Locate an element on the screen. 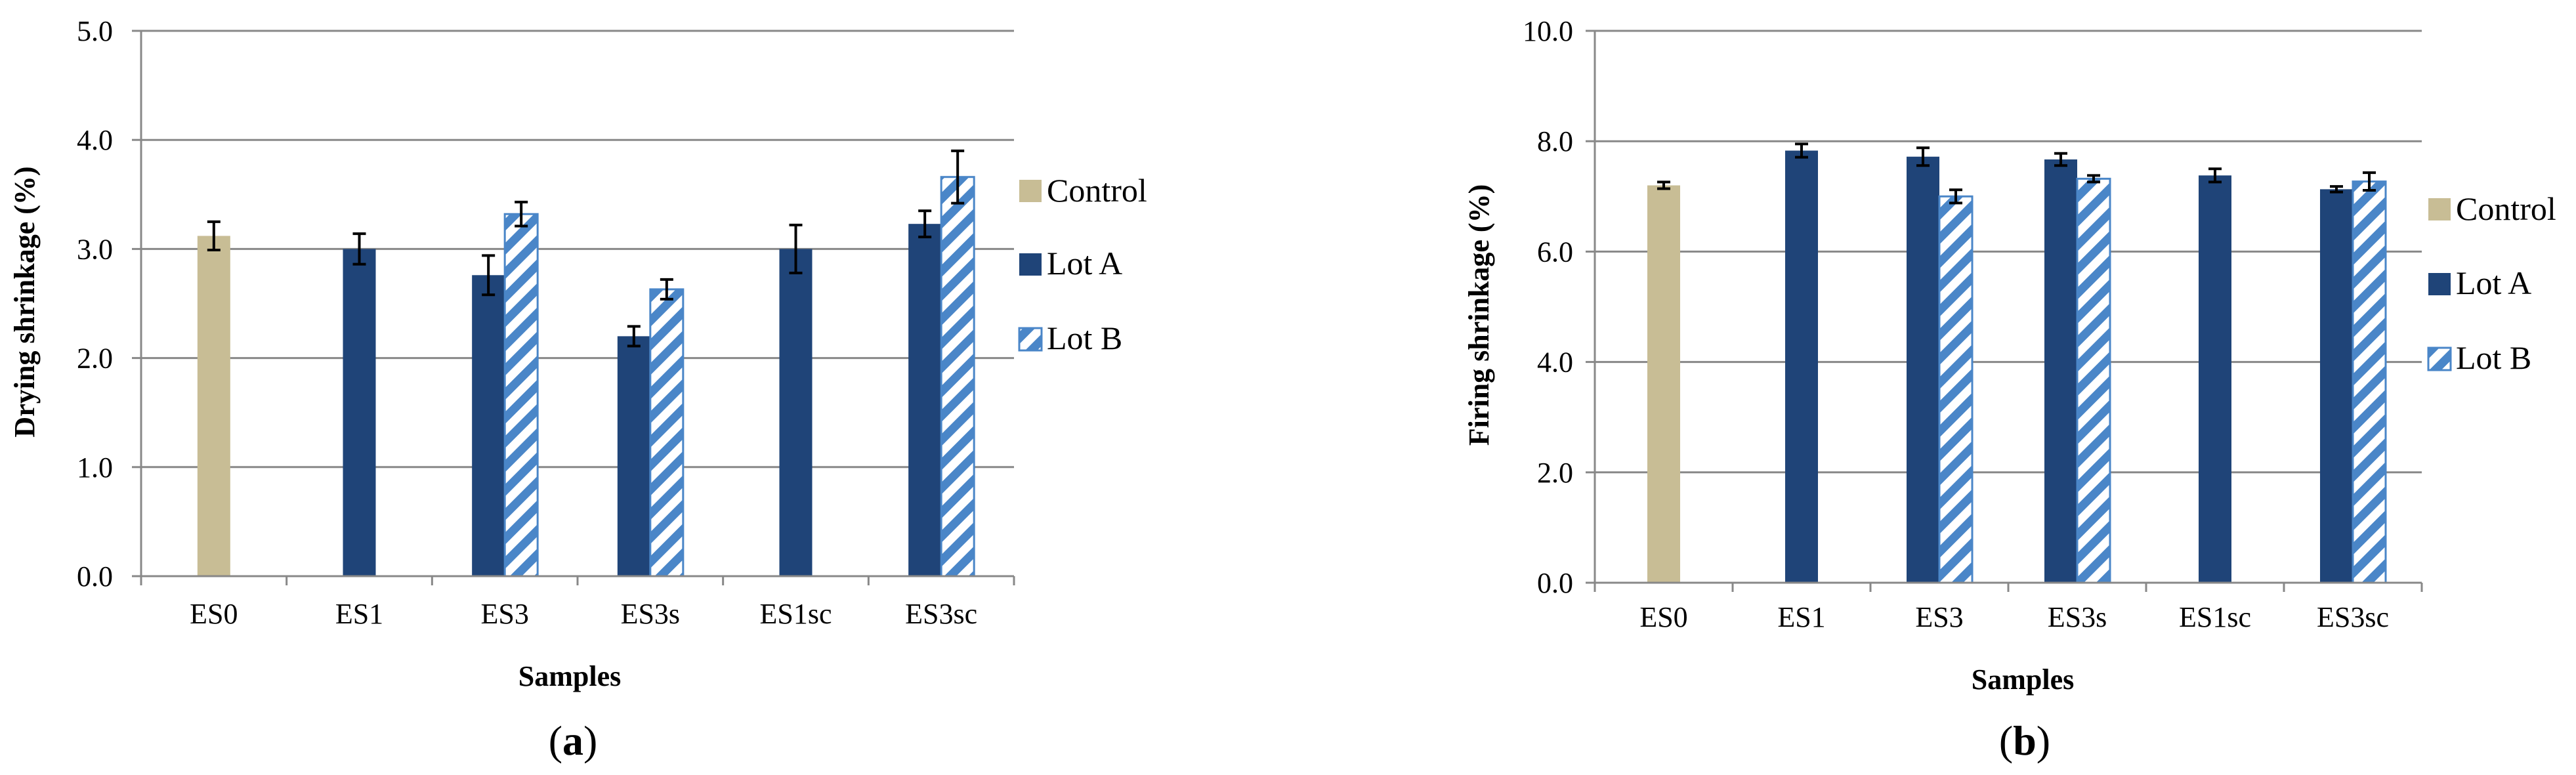  chart-a-error-bars is located at coordinates (586, 248).